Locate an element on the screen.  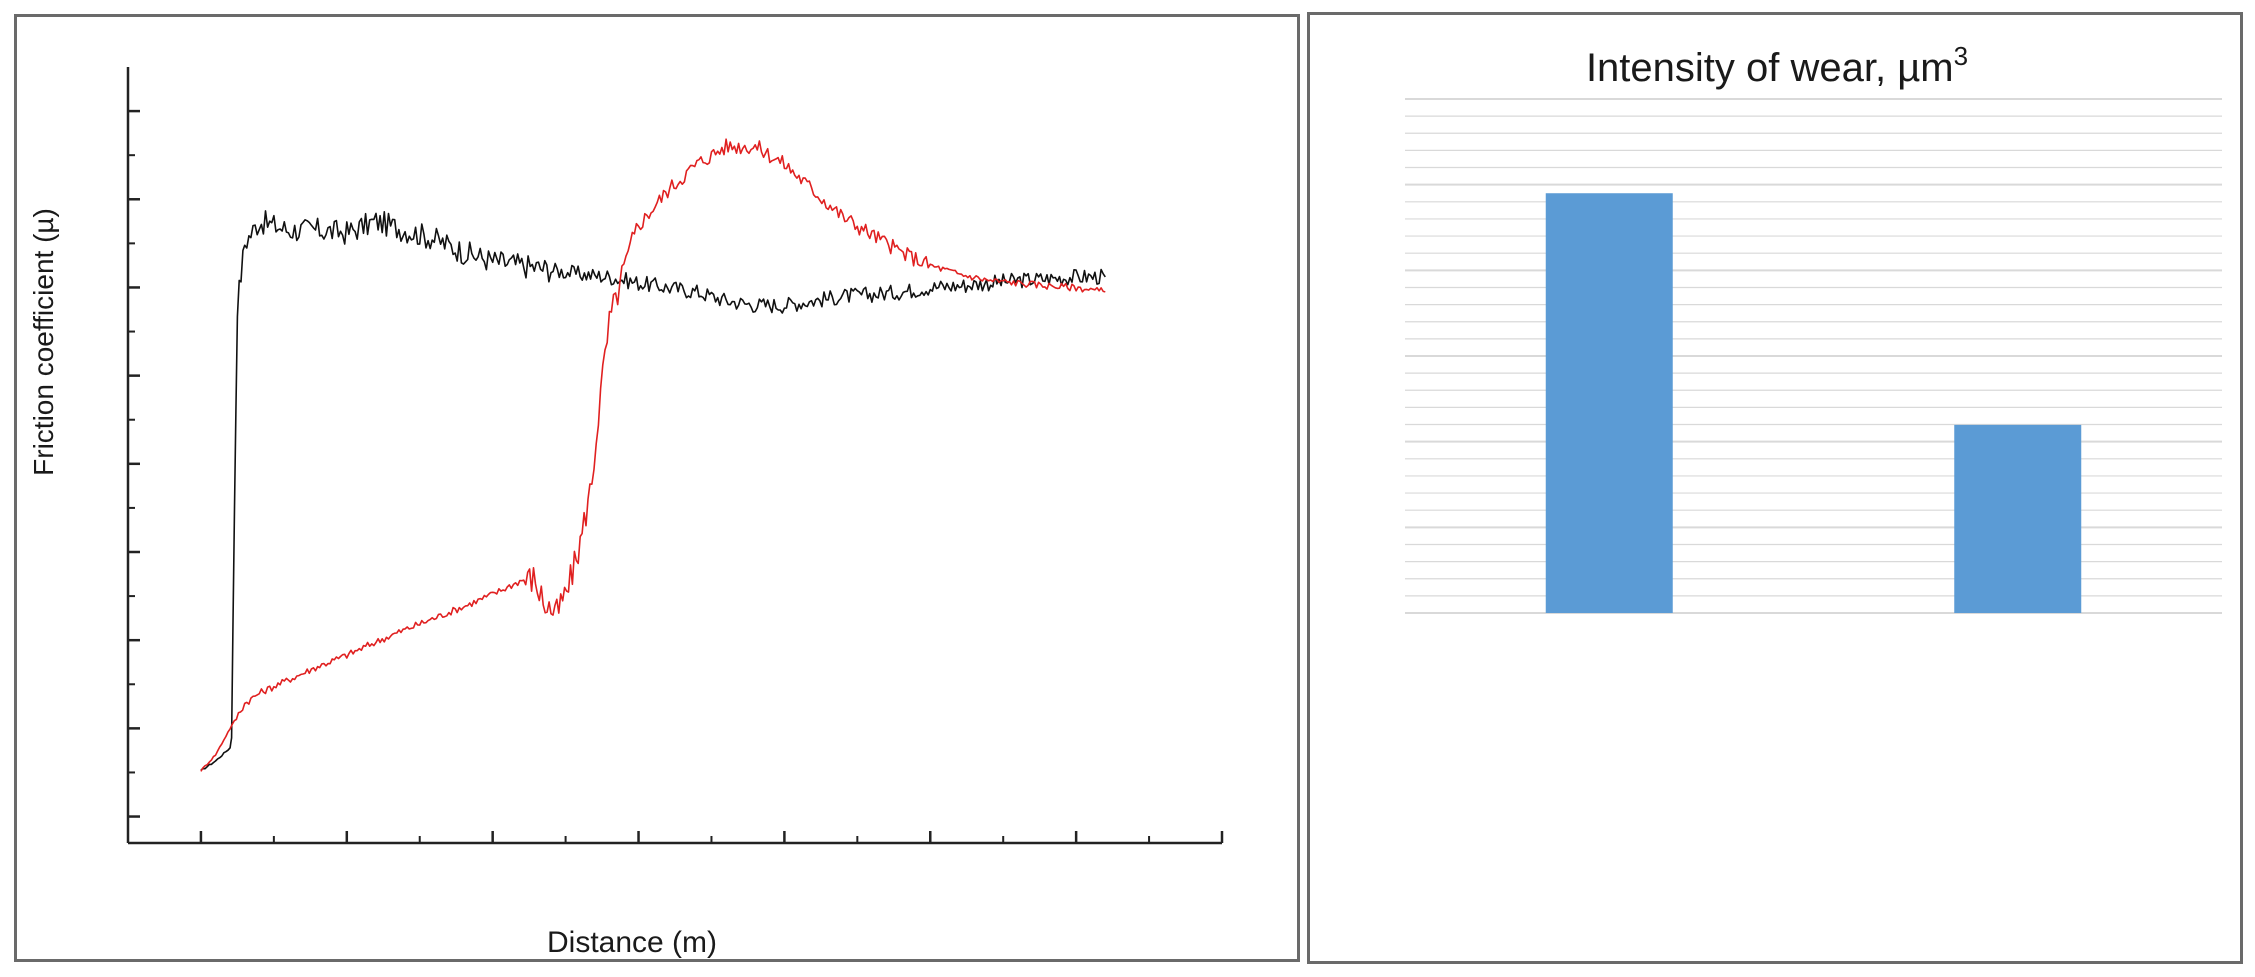
chart-title-superscript: 3 is located at coordinates (1961, 56).